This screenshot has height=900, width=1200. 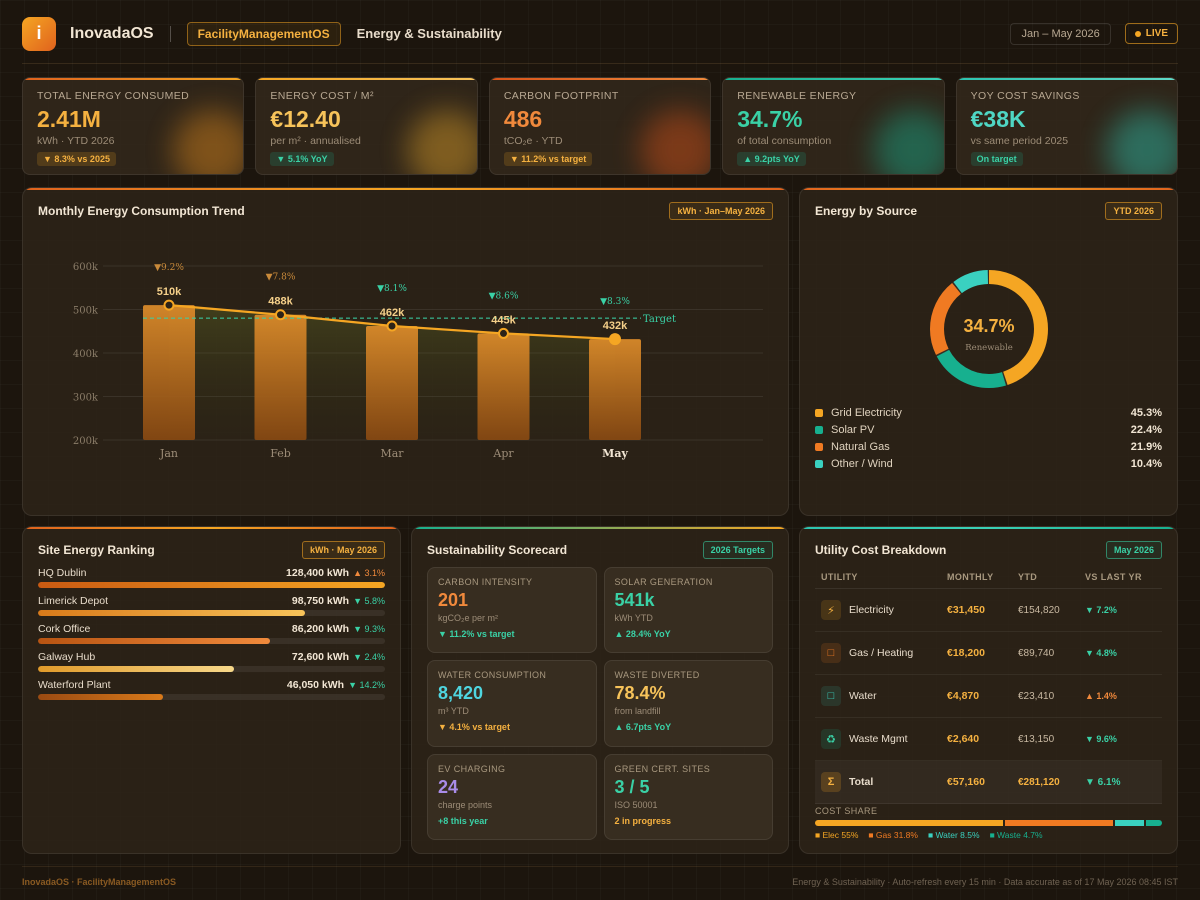 I want to click on brand-name: InovadaOS, so click(x=112, y=33).